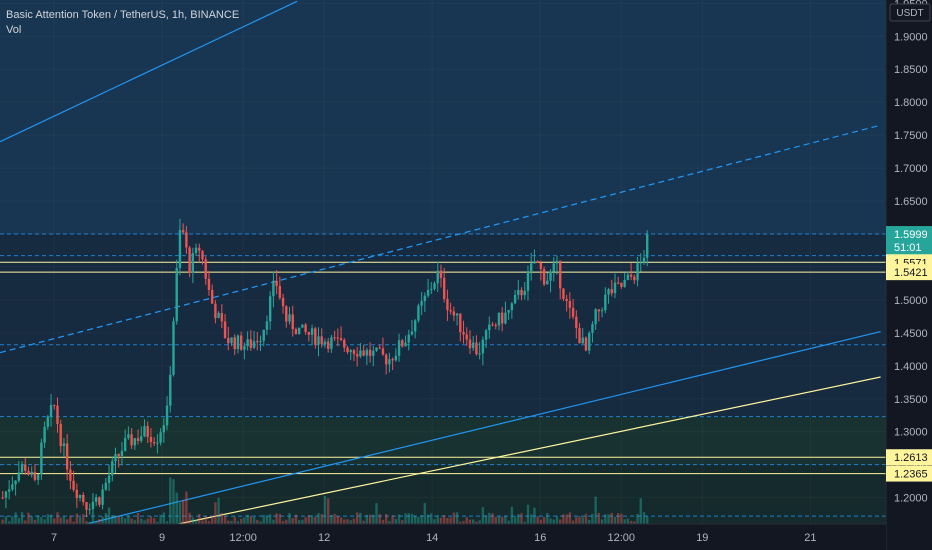 This screenshot has height=550, width=932. Describe the element at coordinates (14, 30) in the screenshot. I see `volume-indicator-label: Vol` at that location.